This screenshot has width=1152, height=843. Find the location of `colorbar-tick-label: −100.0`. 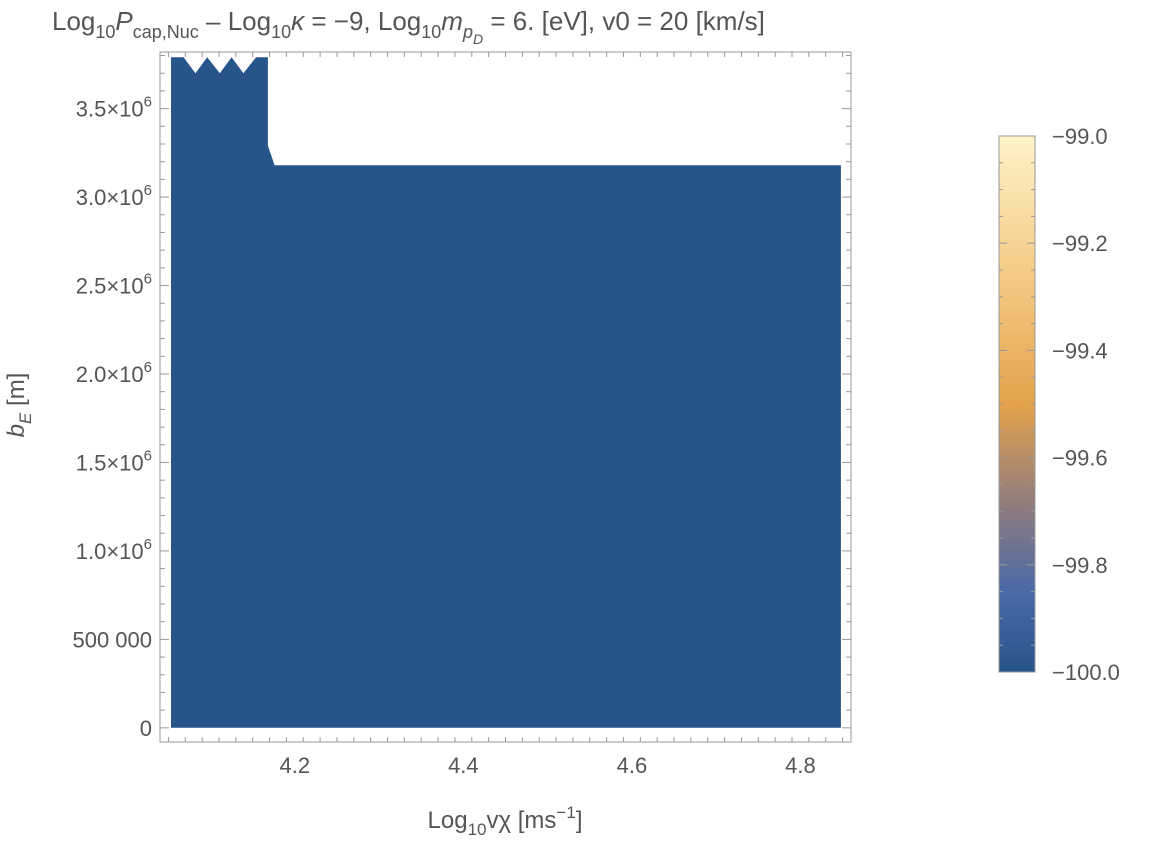

colorbar-tick-label: −100.0 is located at coordinates (1086, 672).